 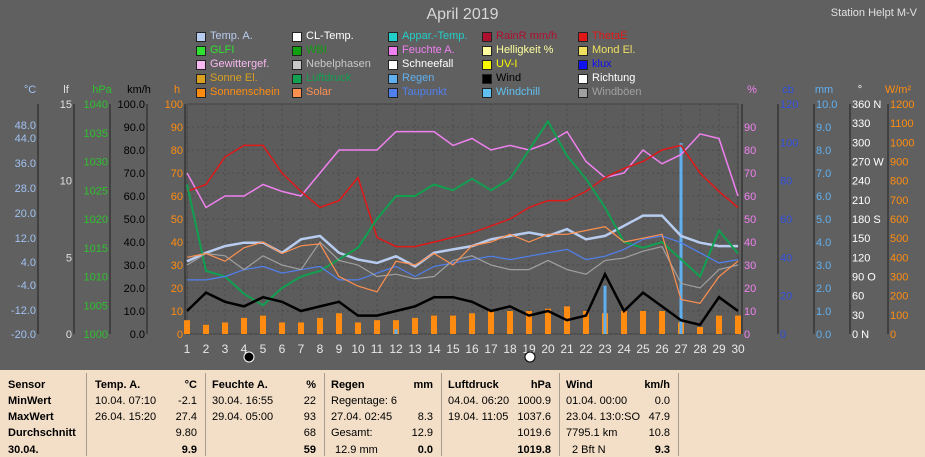 What do you see at coordinates (31, 417) in the screenshot?
I see `row-max-label: MaxWert` at bounding box center [31, 417].